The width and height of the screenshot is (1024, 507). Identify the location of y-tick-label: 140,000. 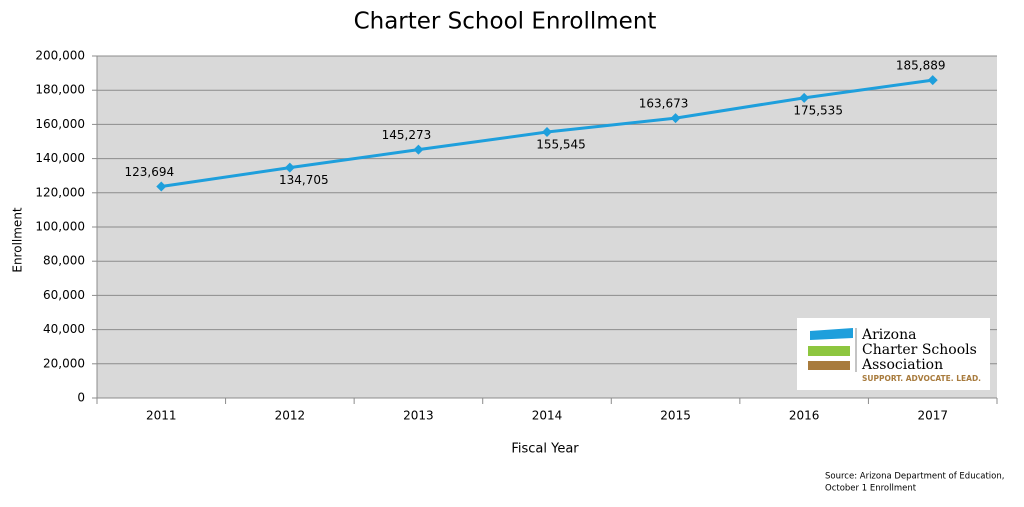
(60, 158).